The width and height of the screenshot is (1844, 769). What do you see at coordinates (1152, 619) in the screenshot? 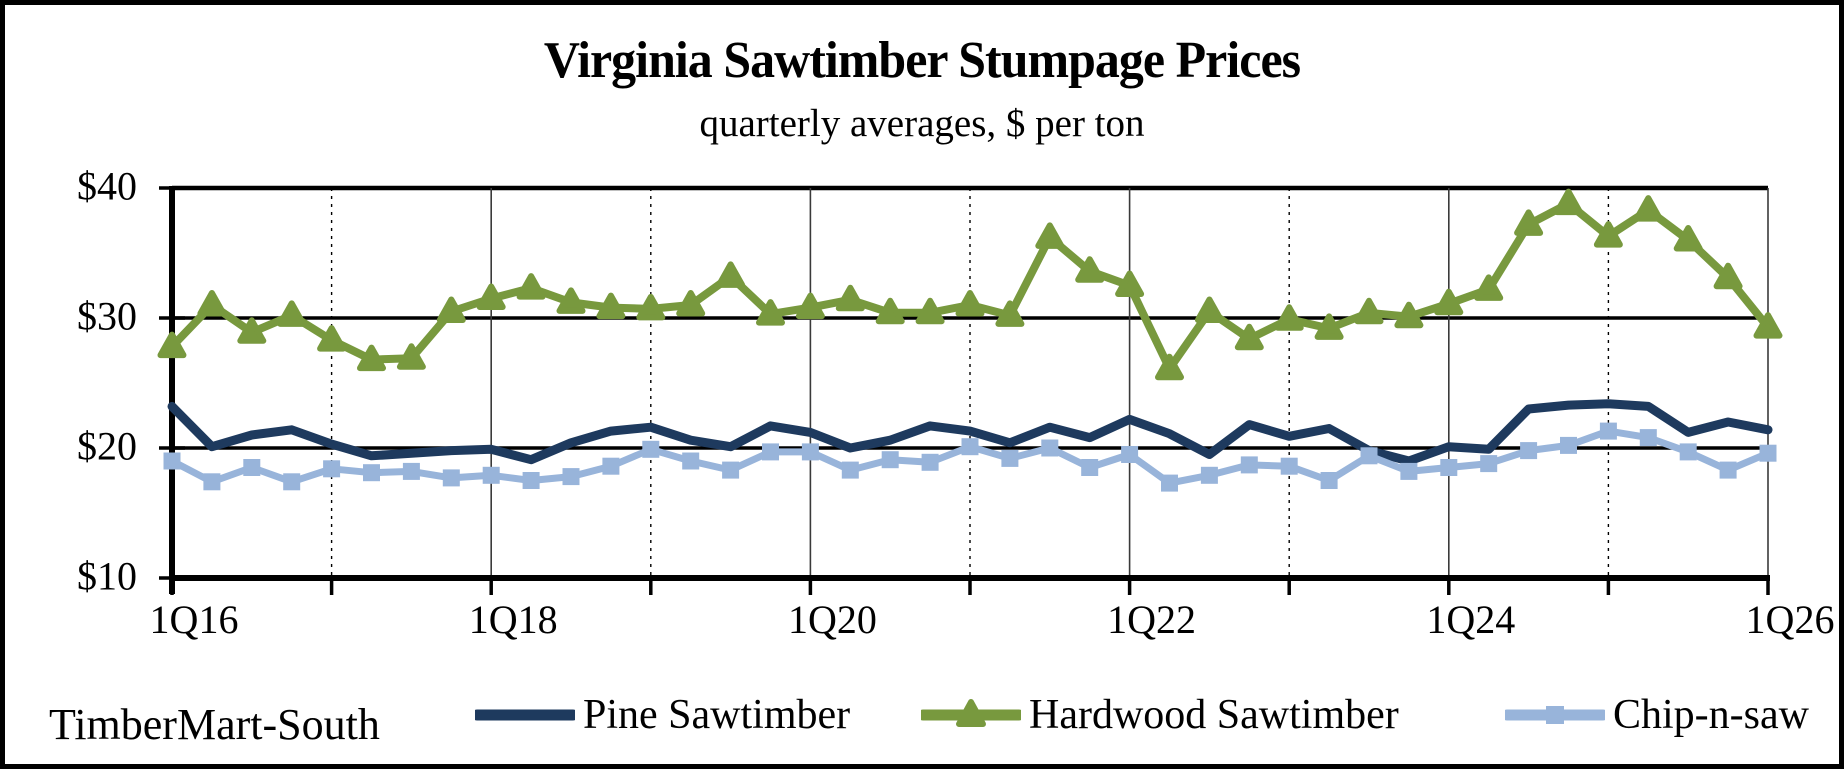
I see `x-tick-label: 1Q22` at bounding box center [1152, 619].